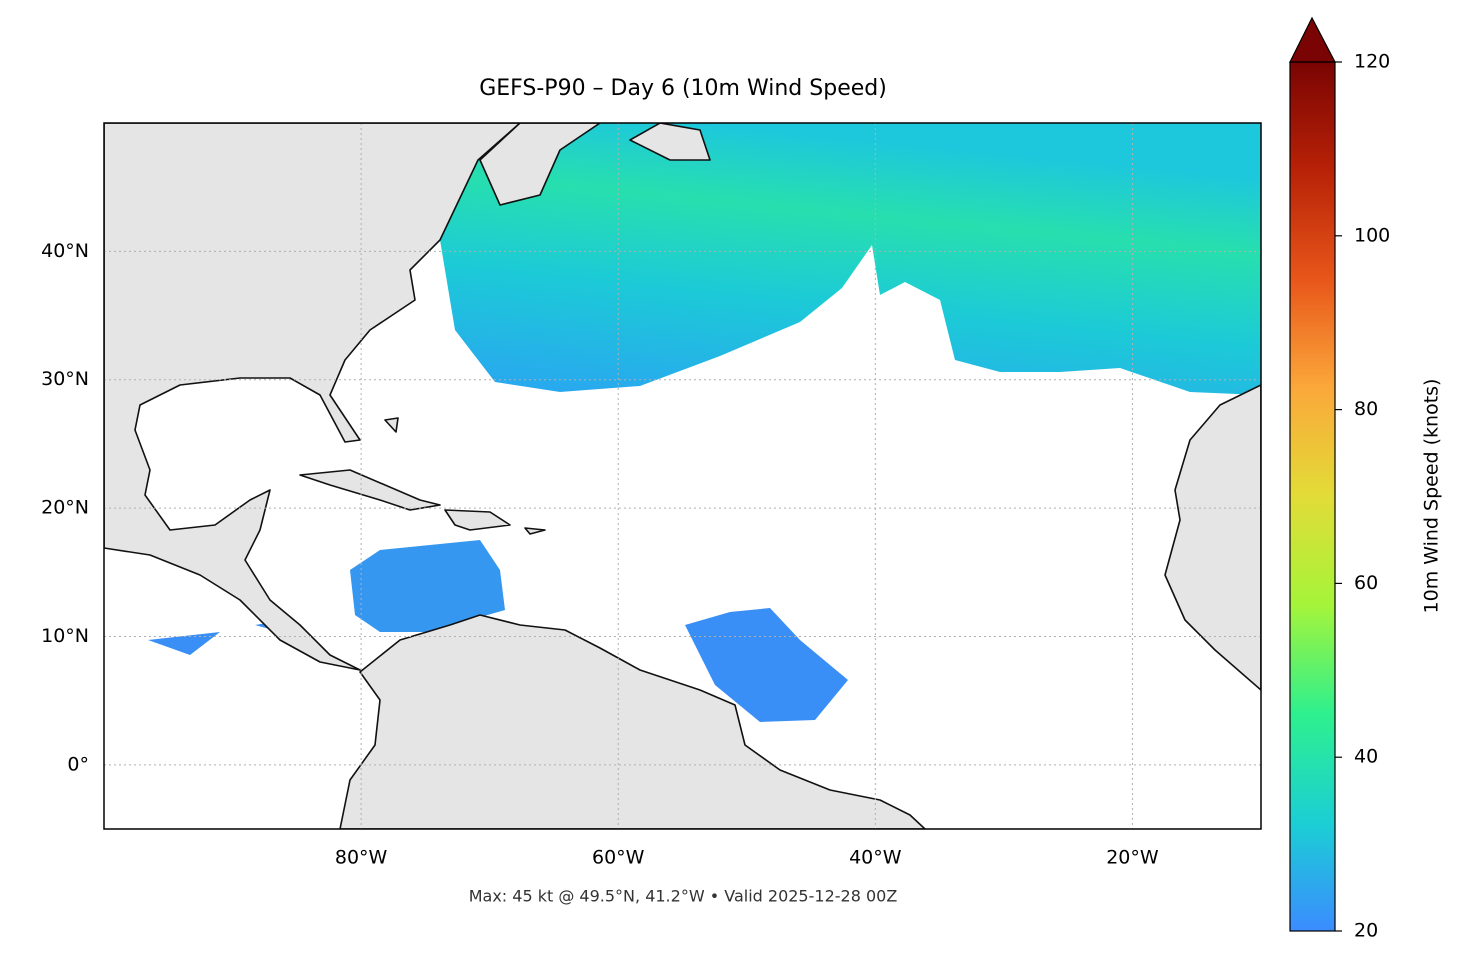 The image size is (1466, 969). What do you see at coordinates (1372, 235) in the screenshot?
I see `colorbar-tick-label: 100` at bounding box center [1372, 235].